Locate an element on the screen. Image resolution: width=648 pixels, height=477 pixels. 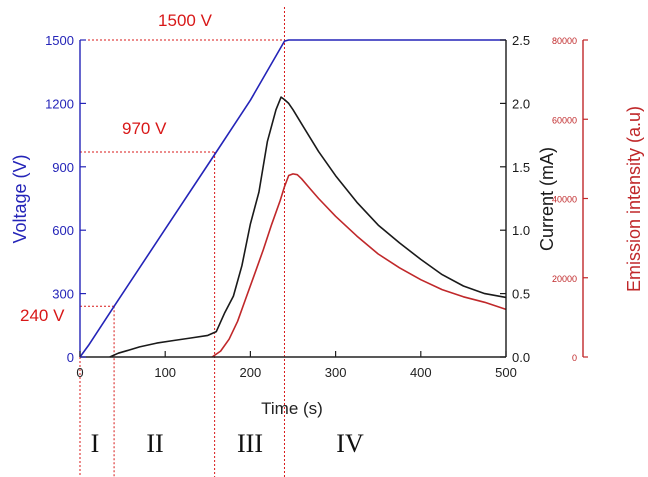
emission-tick-label: 20000 is located at coordinates (564, 279).